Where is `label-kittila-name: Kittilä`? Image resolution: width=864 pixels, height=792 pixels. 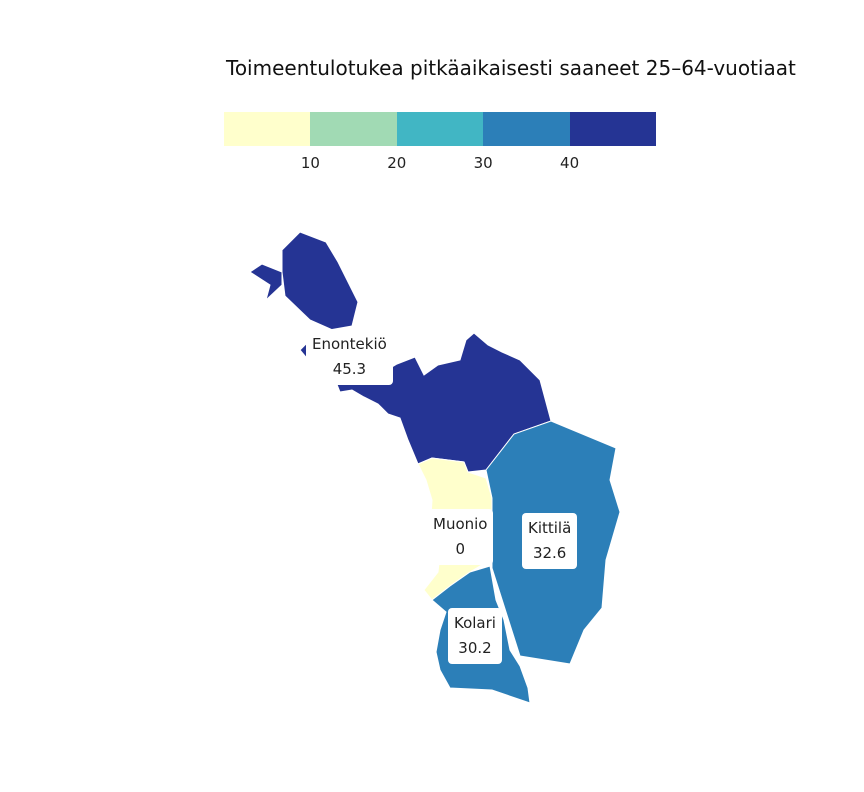
label-kittila-name: Kittilä is located at coordinates (550, 528).